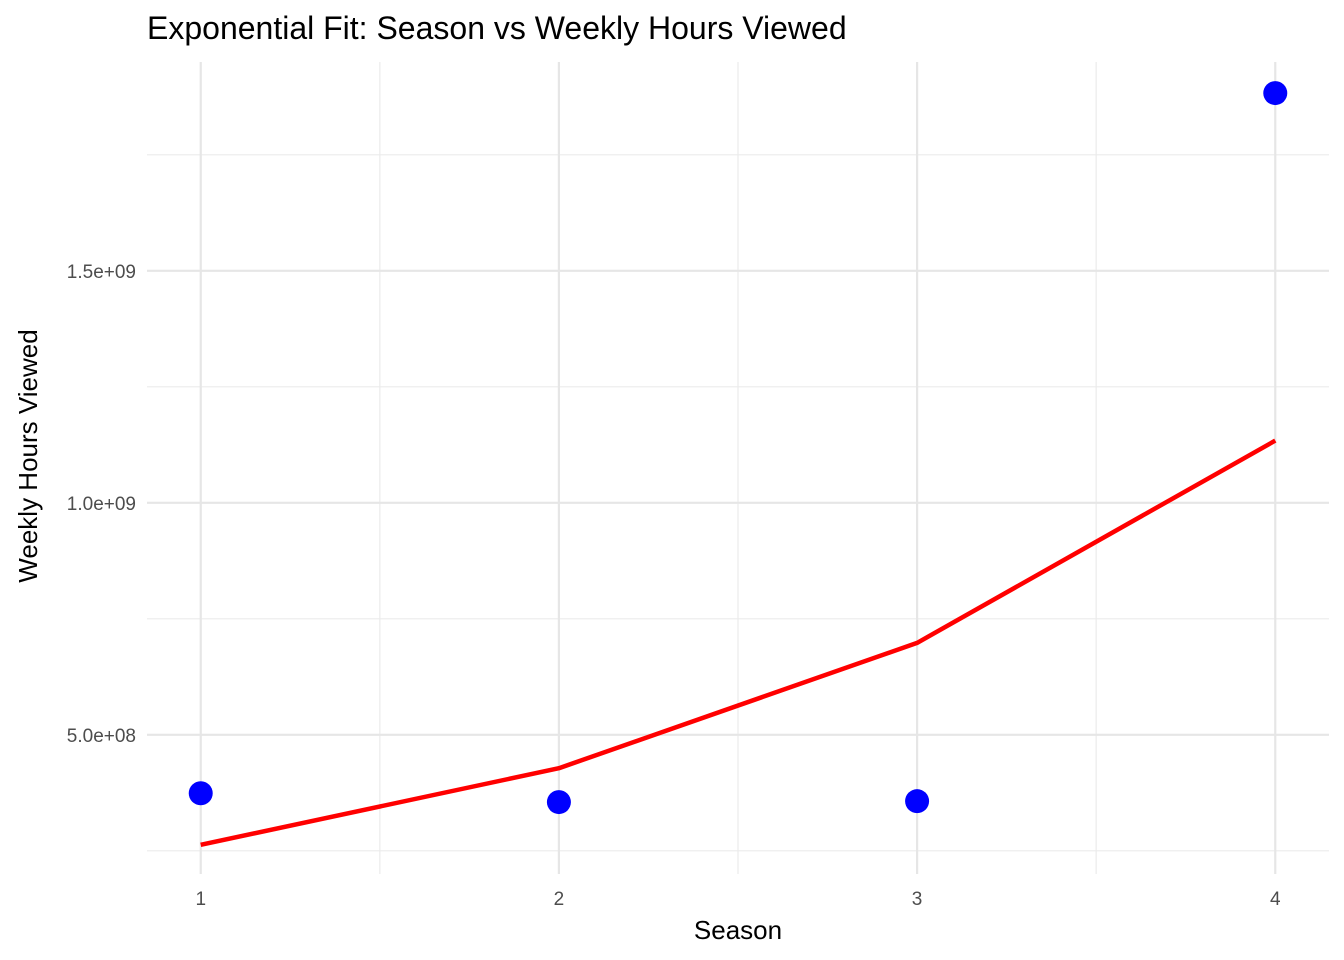  Describe the element at coordinates (1275, 899) in the screenshot. I see `x-tick-label: 4` at that location.